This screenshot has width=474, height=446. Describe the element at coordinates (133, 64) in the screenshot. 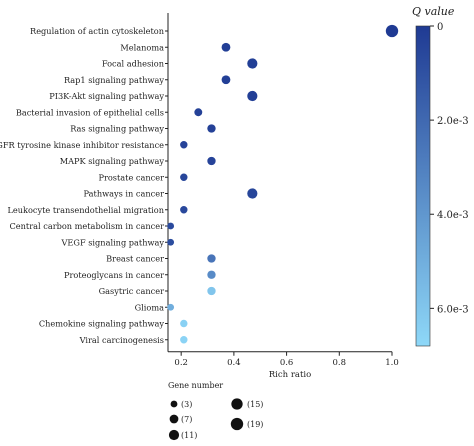

I see `y-category-label: Focal adhesion` at that location.